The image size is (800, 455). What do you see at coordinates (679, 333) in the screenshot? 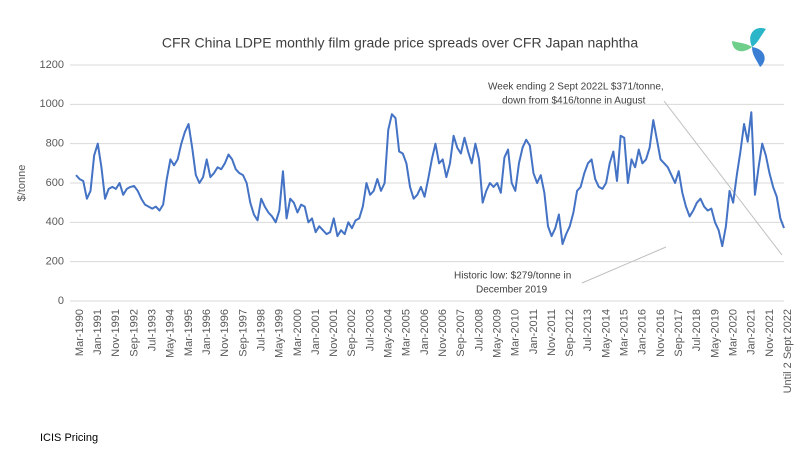
I see `x-tick-label: Sep-2017` at bounding box center [679, 333].